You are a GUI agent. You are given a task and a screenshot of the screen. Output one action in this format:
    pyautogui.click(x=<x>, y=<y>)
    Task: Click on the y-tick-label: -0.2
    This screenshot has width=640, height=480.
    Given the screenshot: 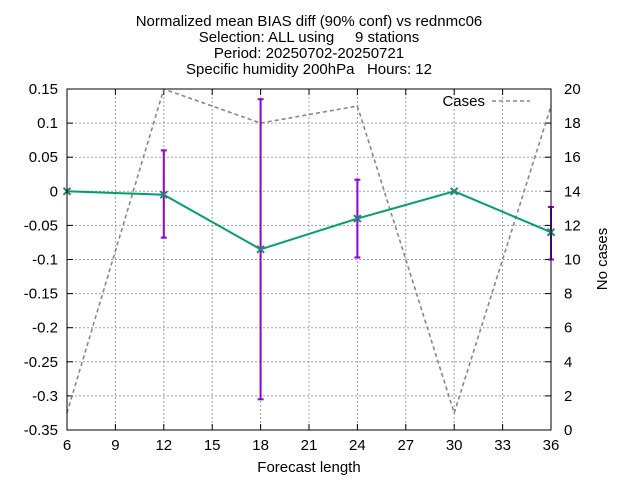 What is the action you would take?
    pyautogui.click(x=45, y=328)
    